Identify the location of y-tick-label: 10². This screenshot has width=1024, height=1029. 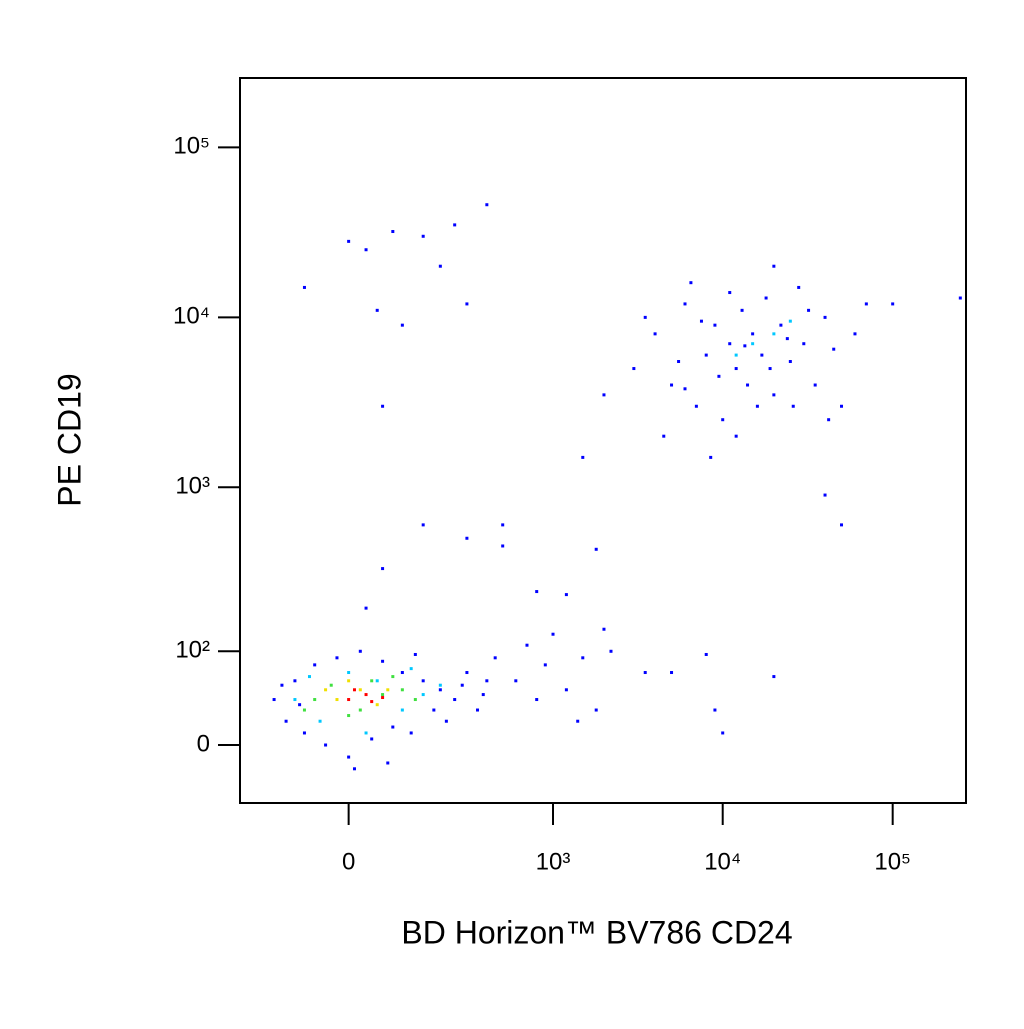
(192, 650).